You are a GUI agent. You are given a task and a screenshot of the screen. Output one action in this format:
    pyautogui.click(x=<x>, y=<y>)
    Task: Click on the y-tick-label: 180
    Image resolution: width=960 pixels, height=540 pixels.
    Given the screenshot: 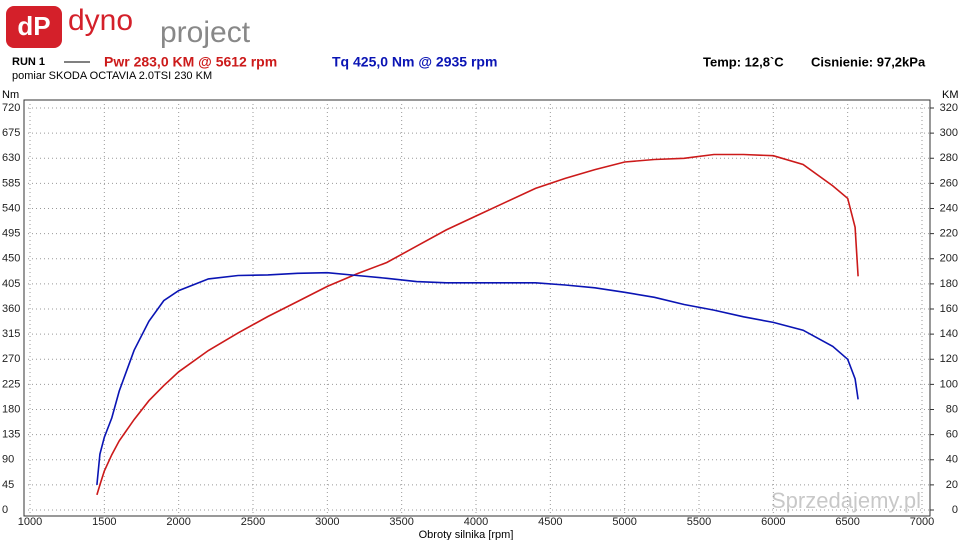 What is the action you would take?
    pyautogui.click(x=11, y=409)
    